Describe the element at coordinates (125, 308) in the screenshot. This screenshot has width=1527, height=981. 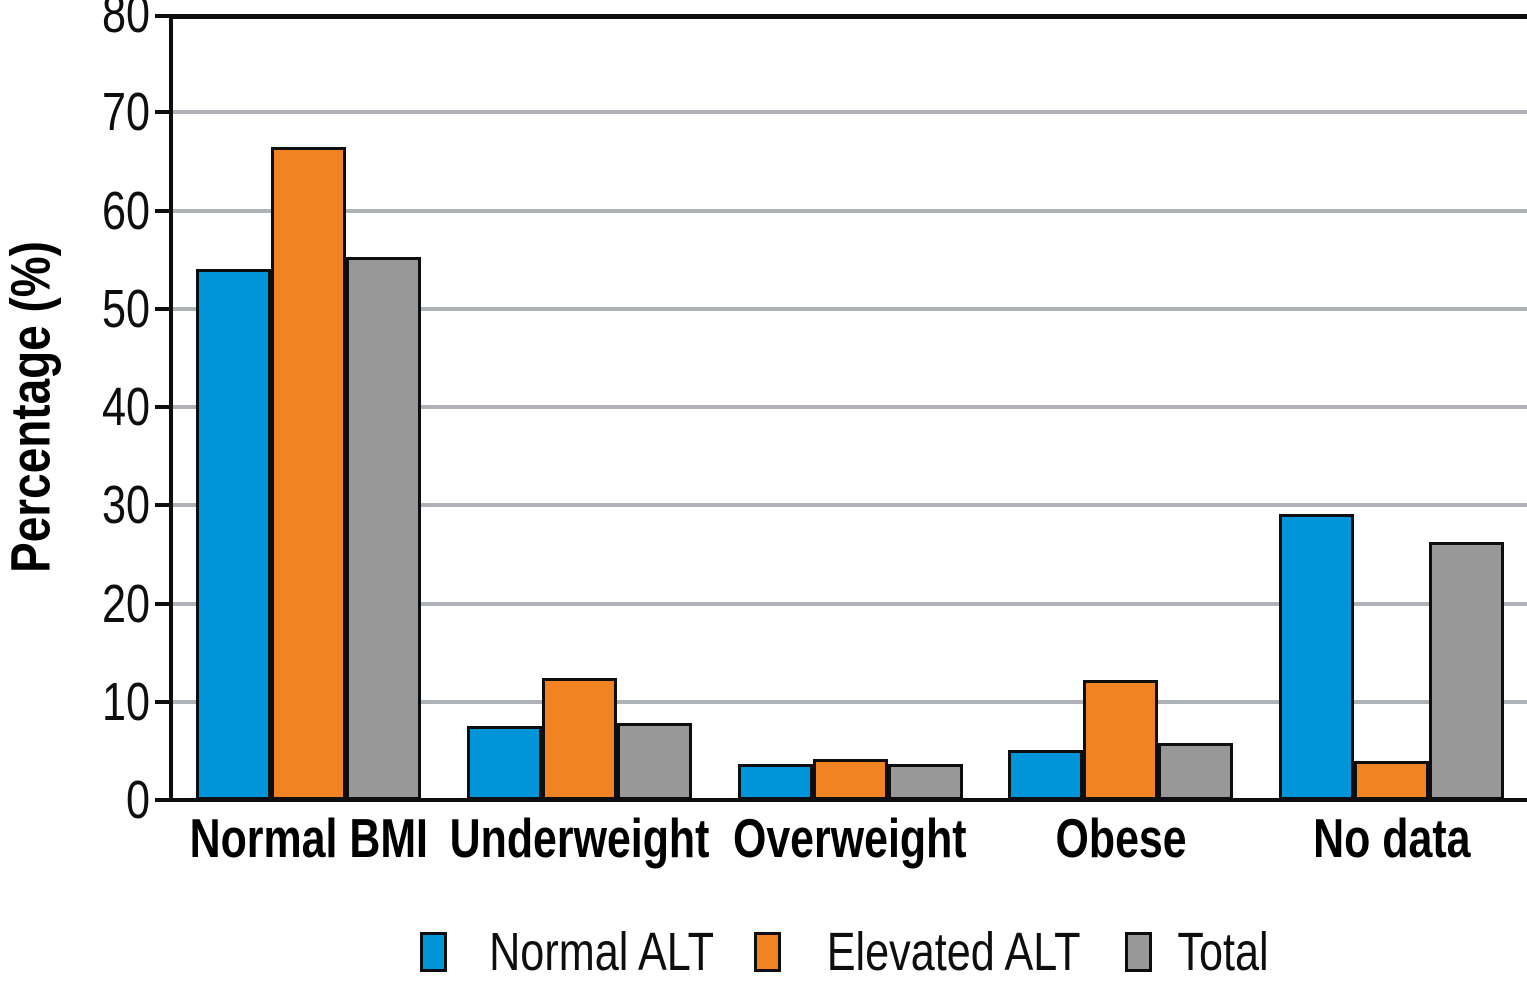
I see `y-tick-label-text: 50` at that location.